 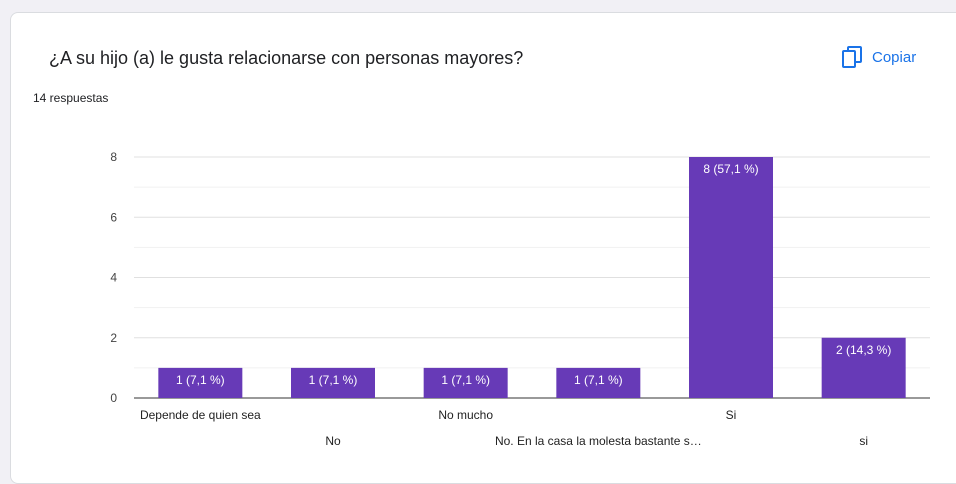 I want to click on x-tick-label: No mucho, so click(x=465, y=415).